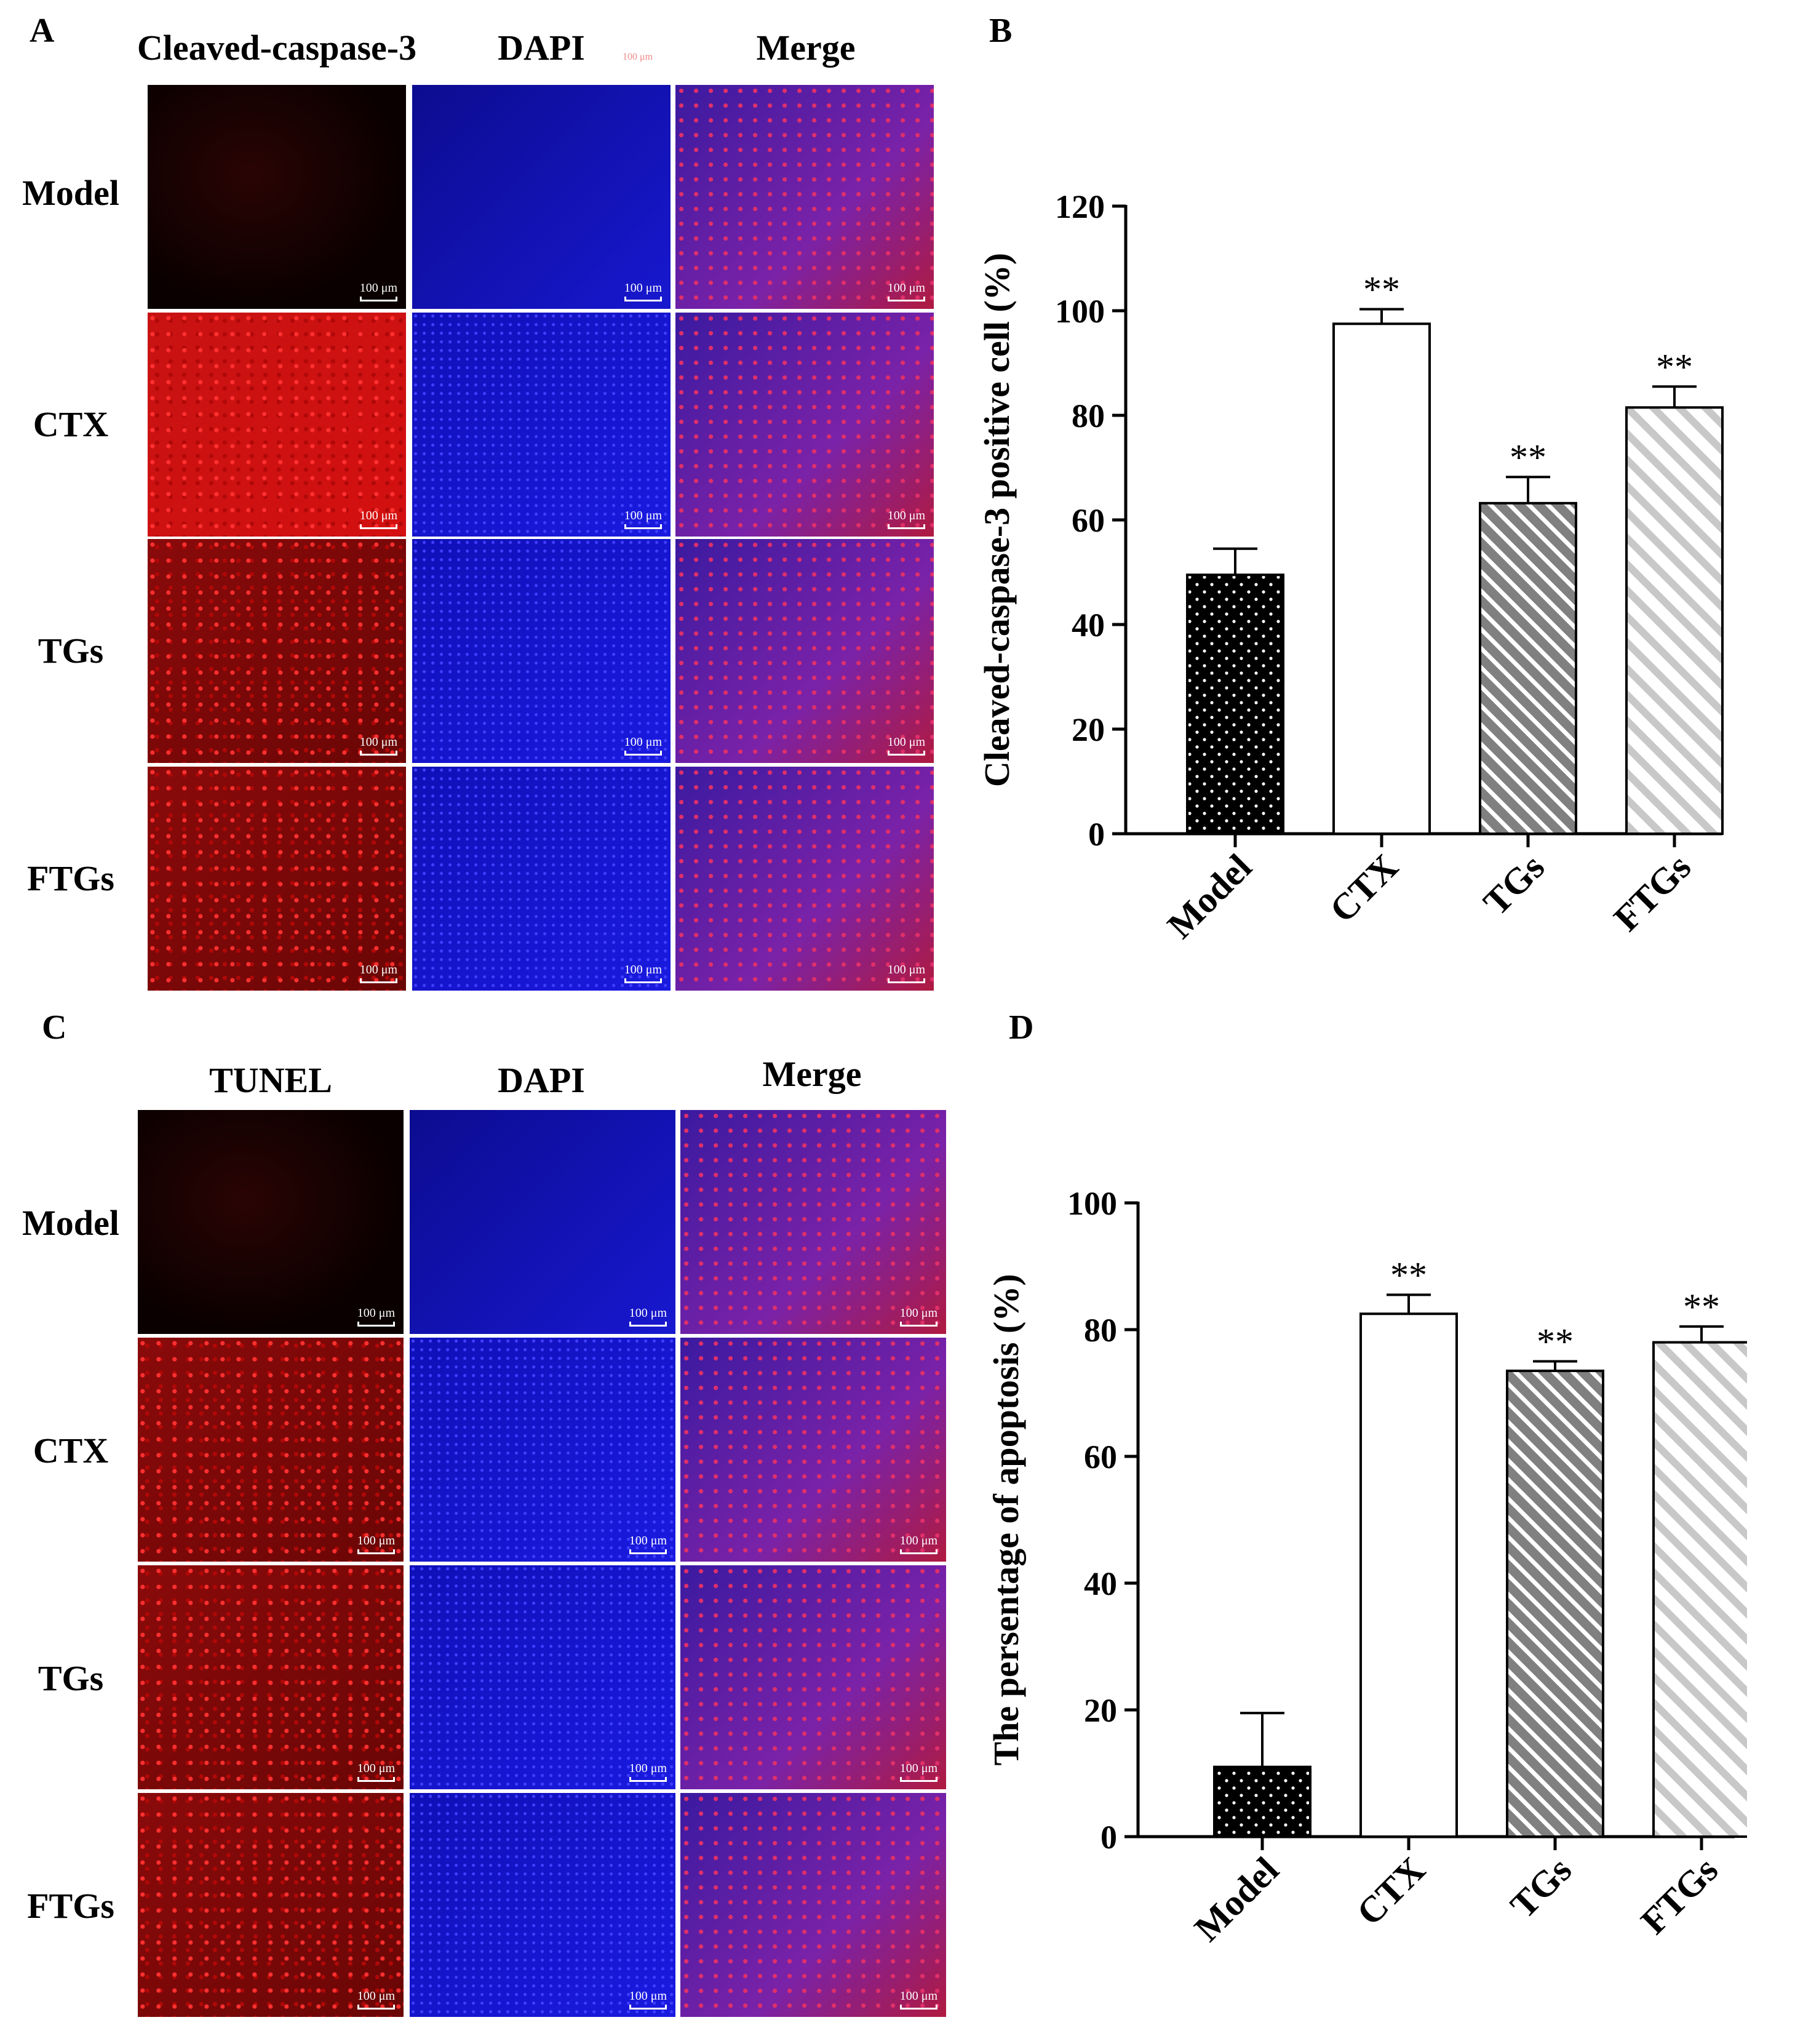 The width and height of the screenshot is (1819, 2044). Describe the element at coordinates (70, 878) in the screenshot. I see `row-label-ftgs: FTGs` at that location.